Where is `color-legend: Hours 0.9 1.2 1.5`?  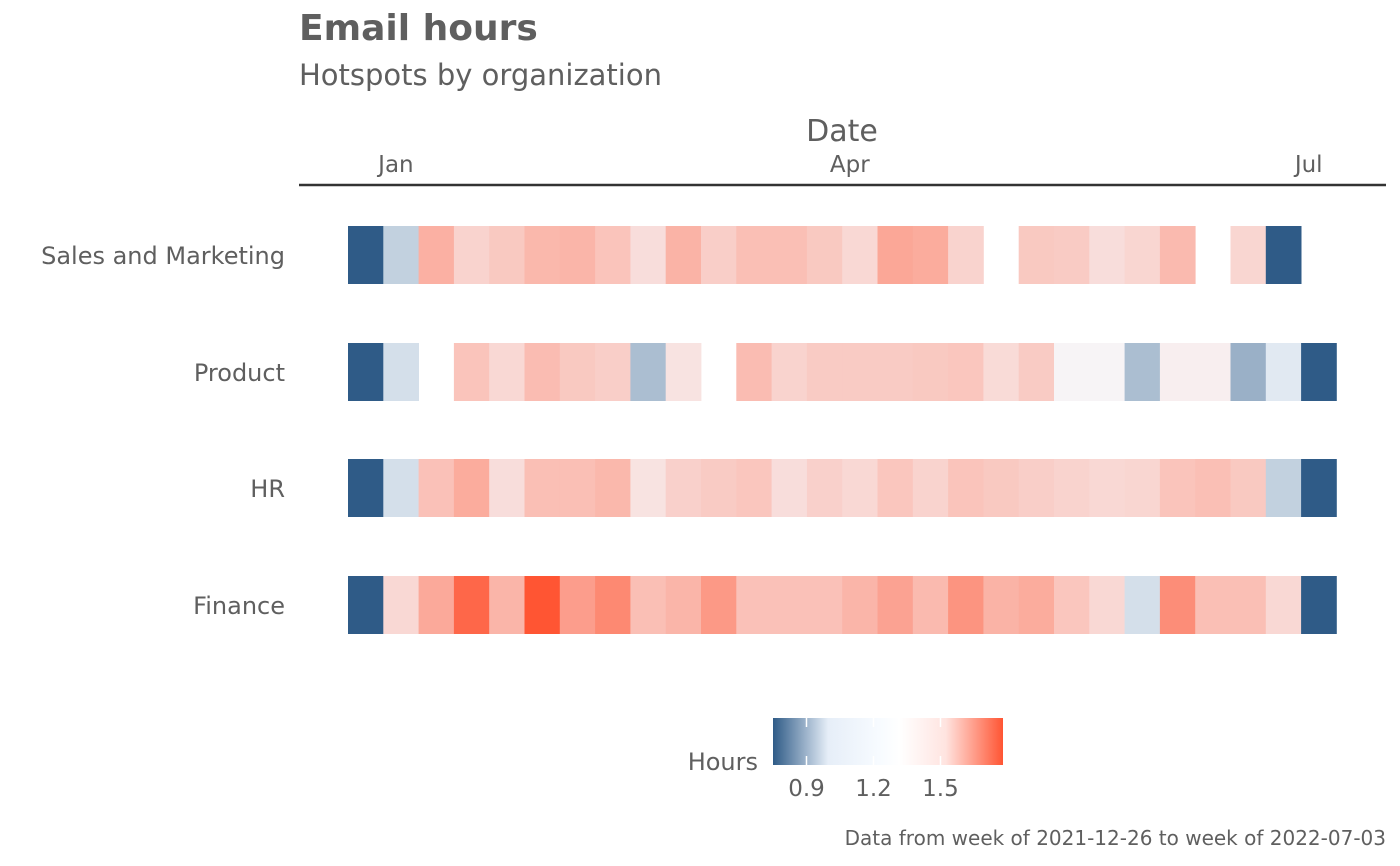 color-legend: Hours 0.9 1.2 1.5 is located at coordinates (845, 760).